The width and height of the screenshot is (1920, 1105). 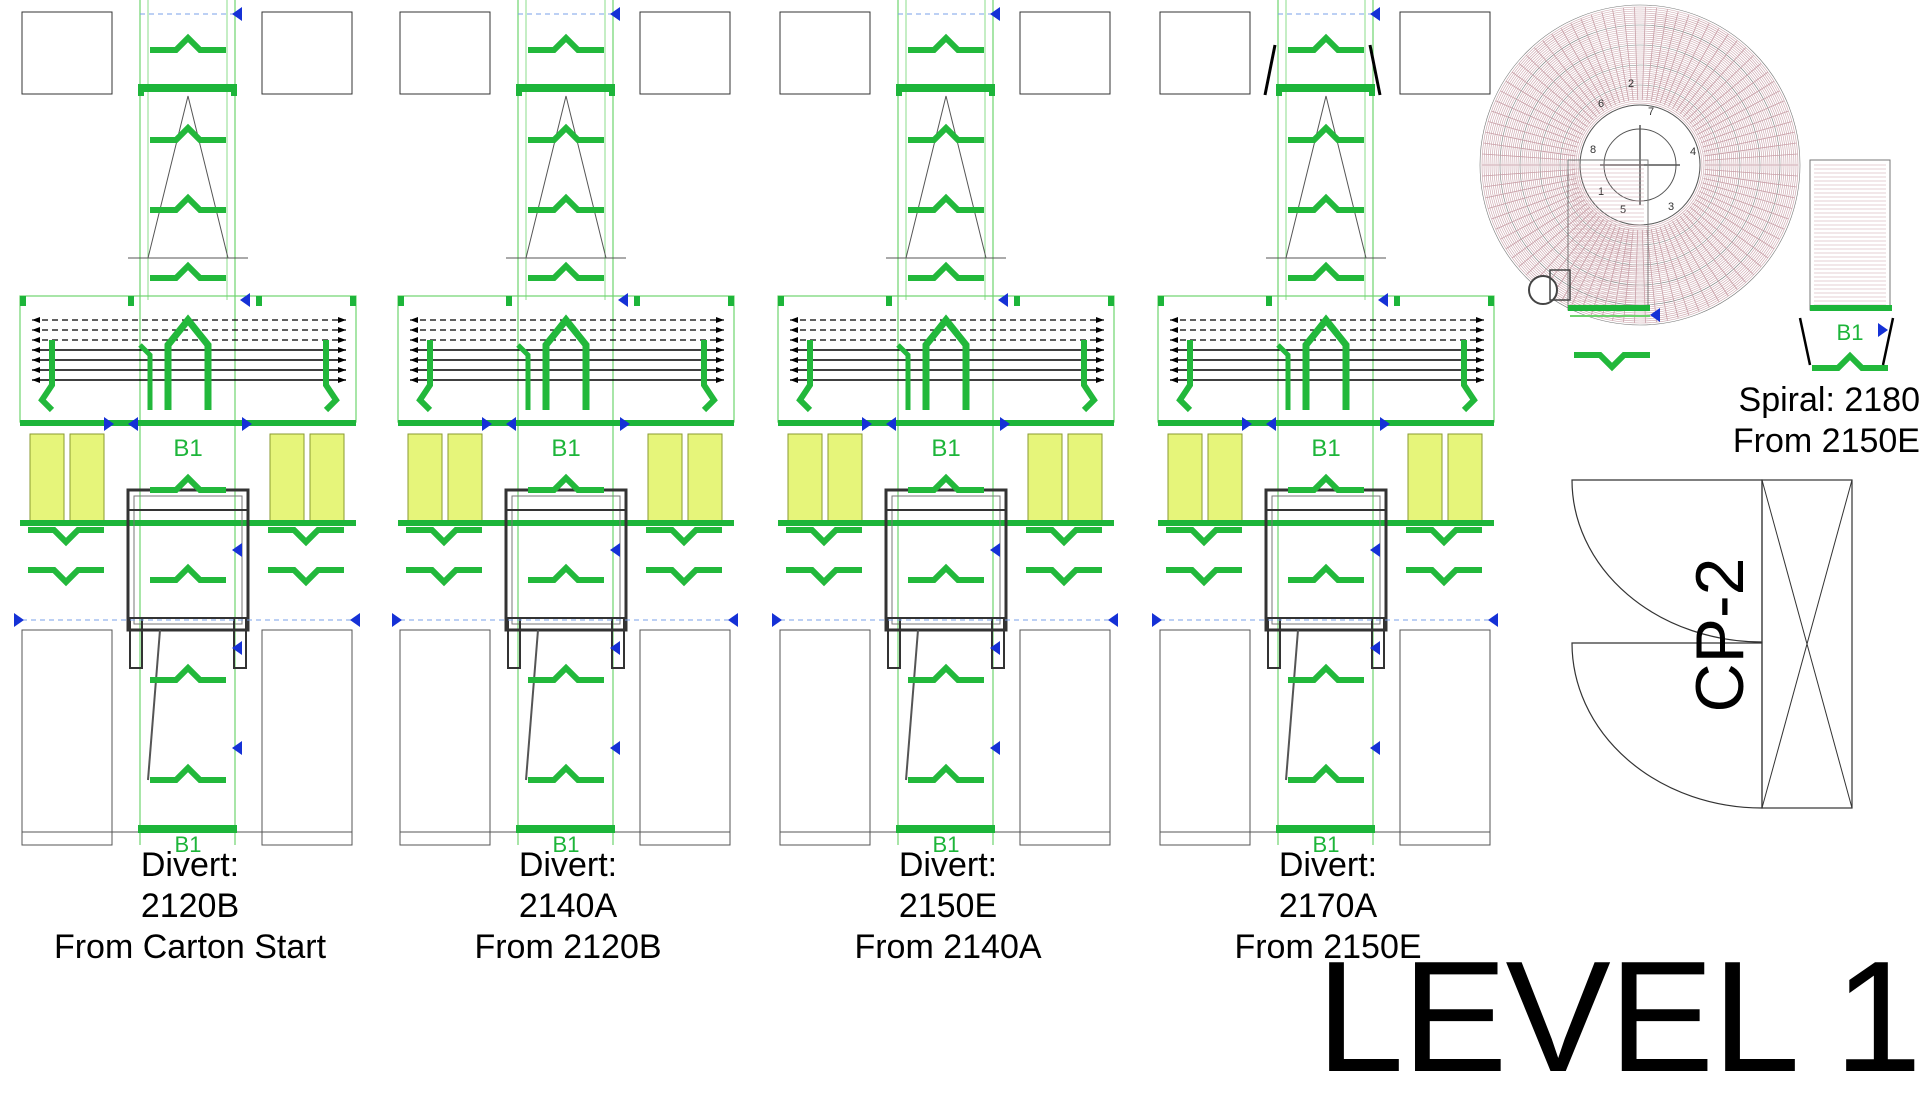 What do you see at coordinates (1017, 301) in the screenshot?
I see `corner-tick` at bounding box center [1017, 301].